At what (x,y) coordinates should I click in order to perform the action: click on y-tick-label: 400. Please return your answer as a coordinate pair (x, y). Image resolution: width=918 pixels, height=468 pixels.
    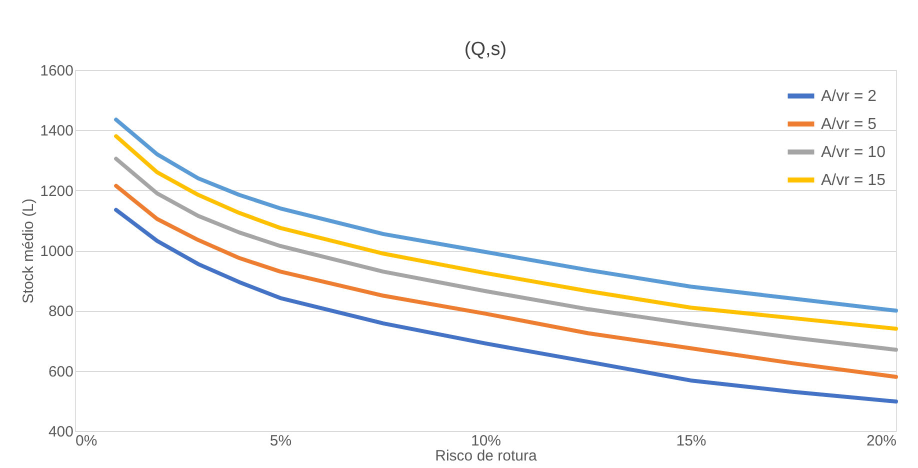
    Looking at the image, I should click on (61, 432).